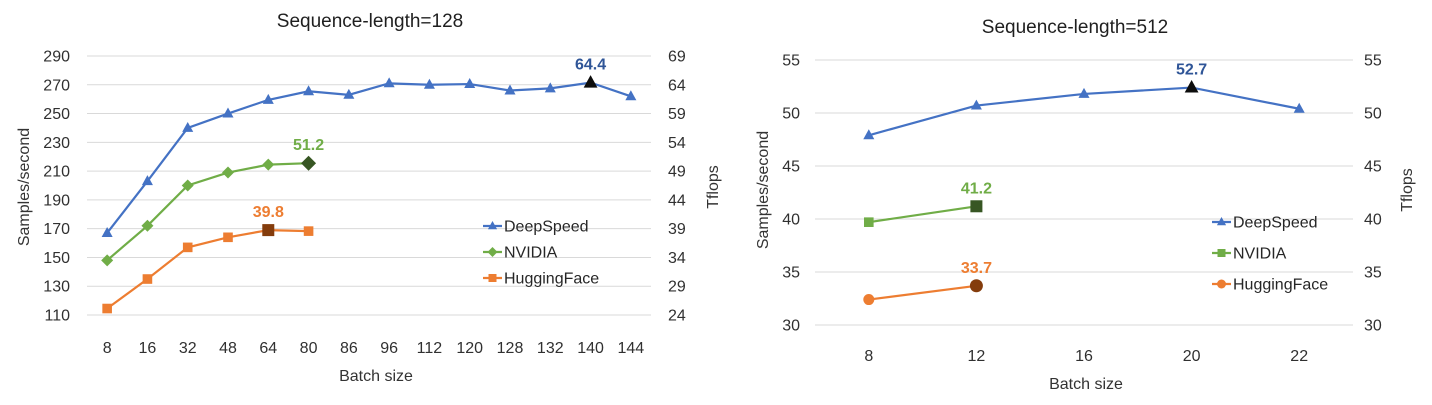 The image size is (1432, 405). Describe the element at coordinates (308, 145) in the screenshot. I see `data-label: 51.2` at that location.